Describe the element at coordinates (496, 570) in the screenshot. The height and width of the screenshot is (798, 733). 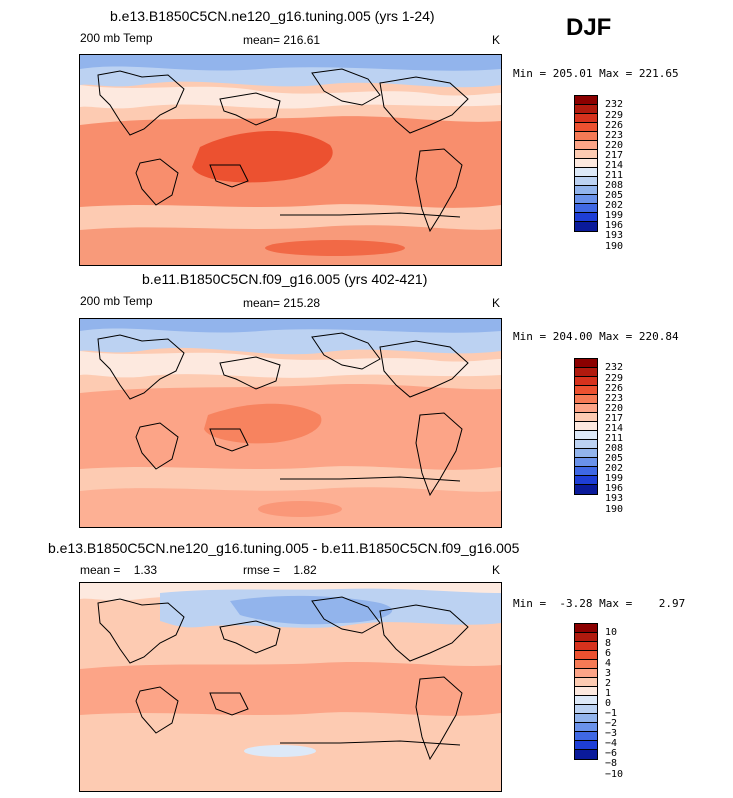
I see `panel3-units: K` at that location.